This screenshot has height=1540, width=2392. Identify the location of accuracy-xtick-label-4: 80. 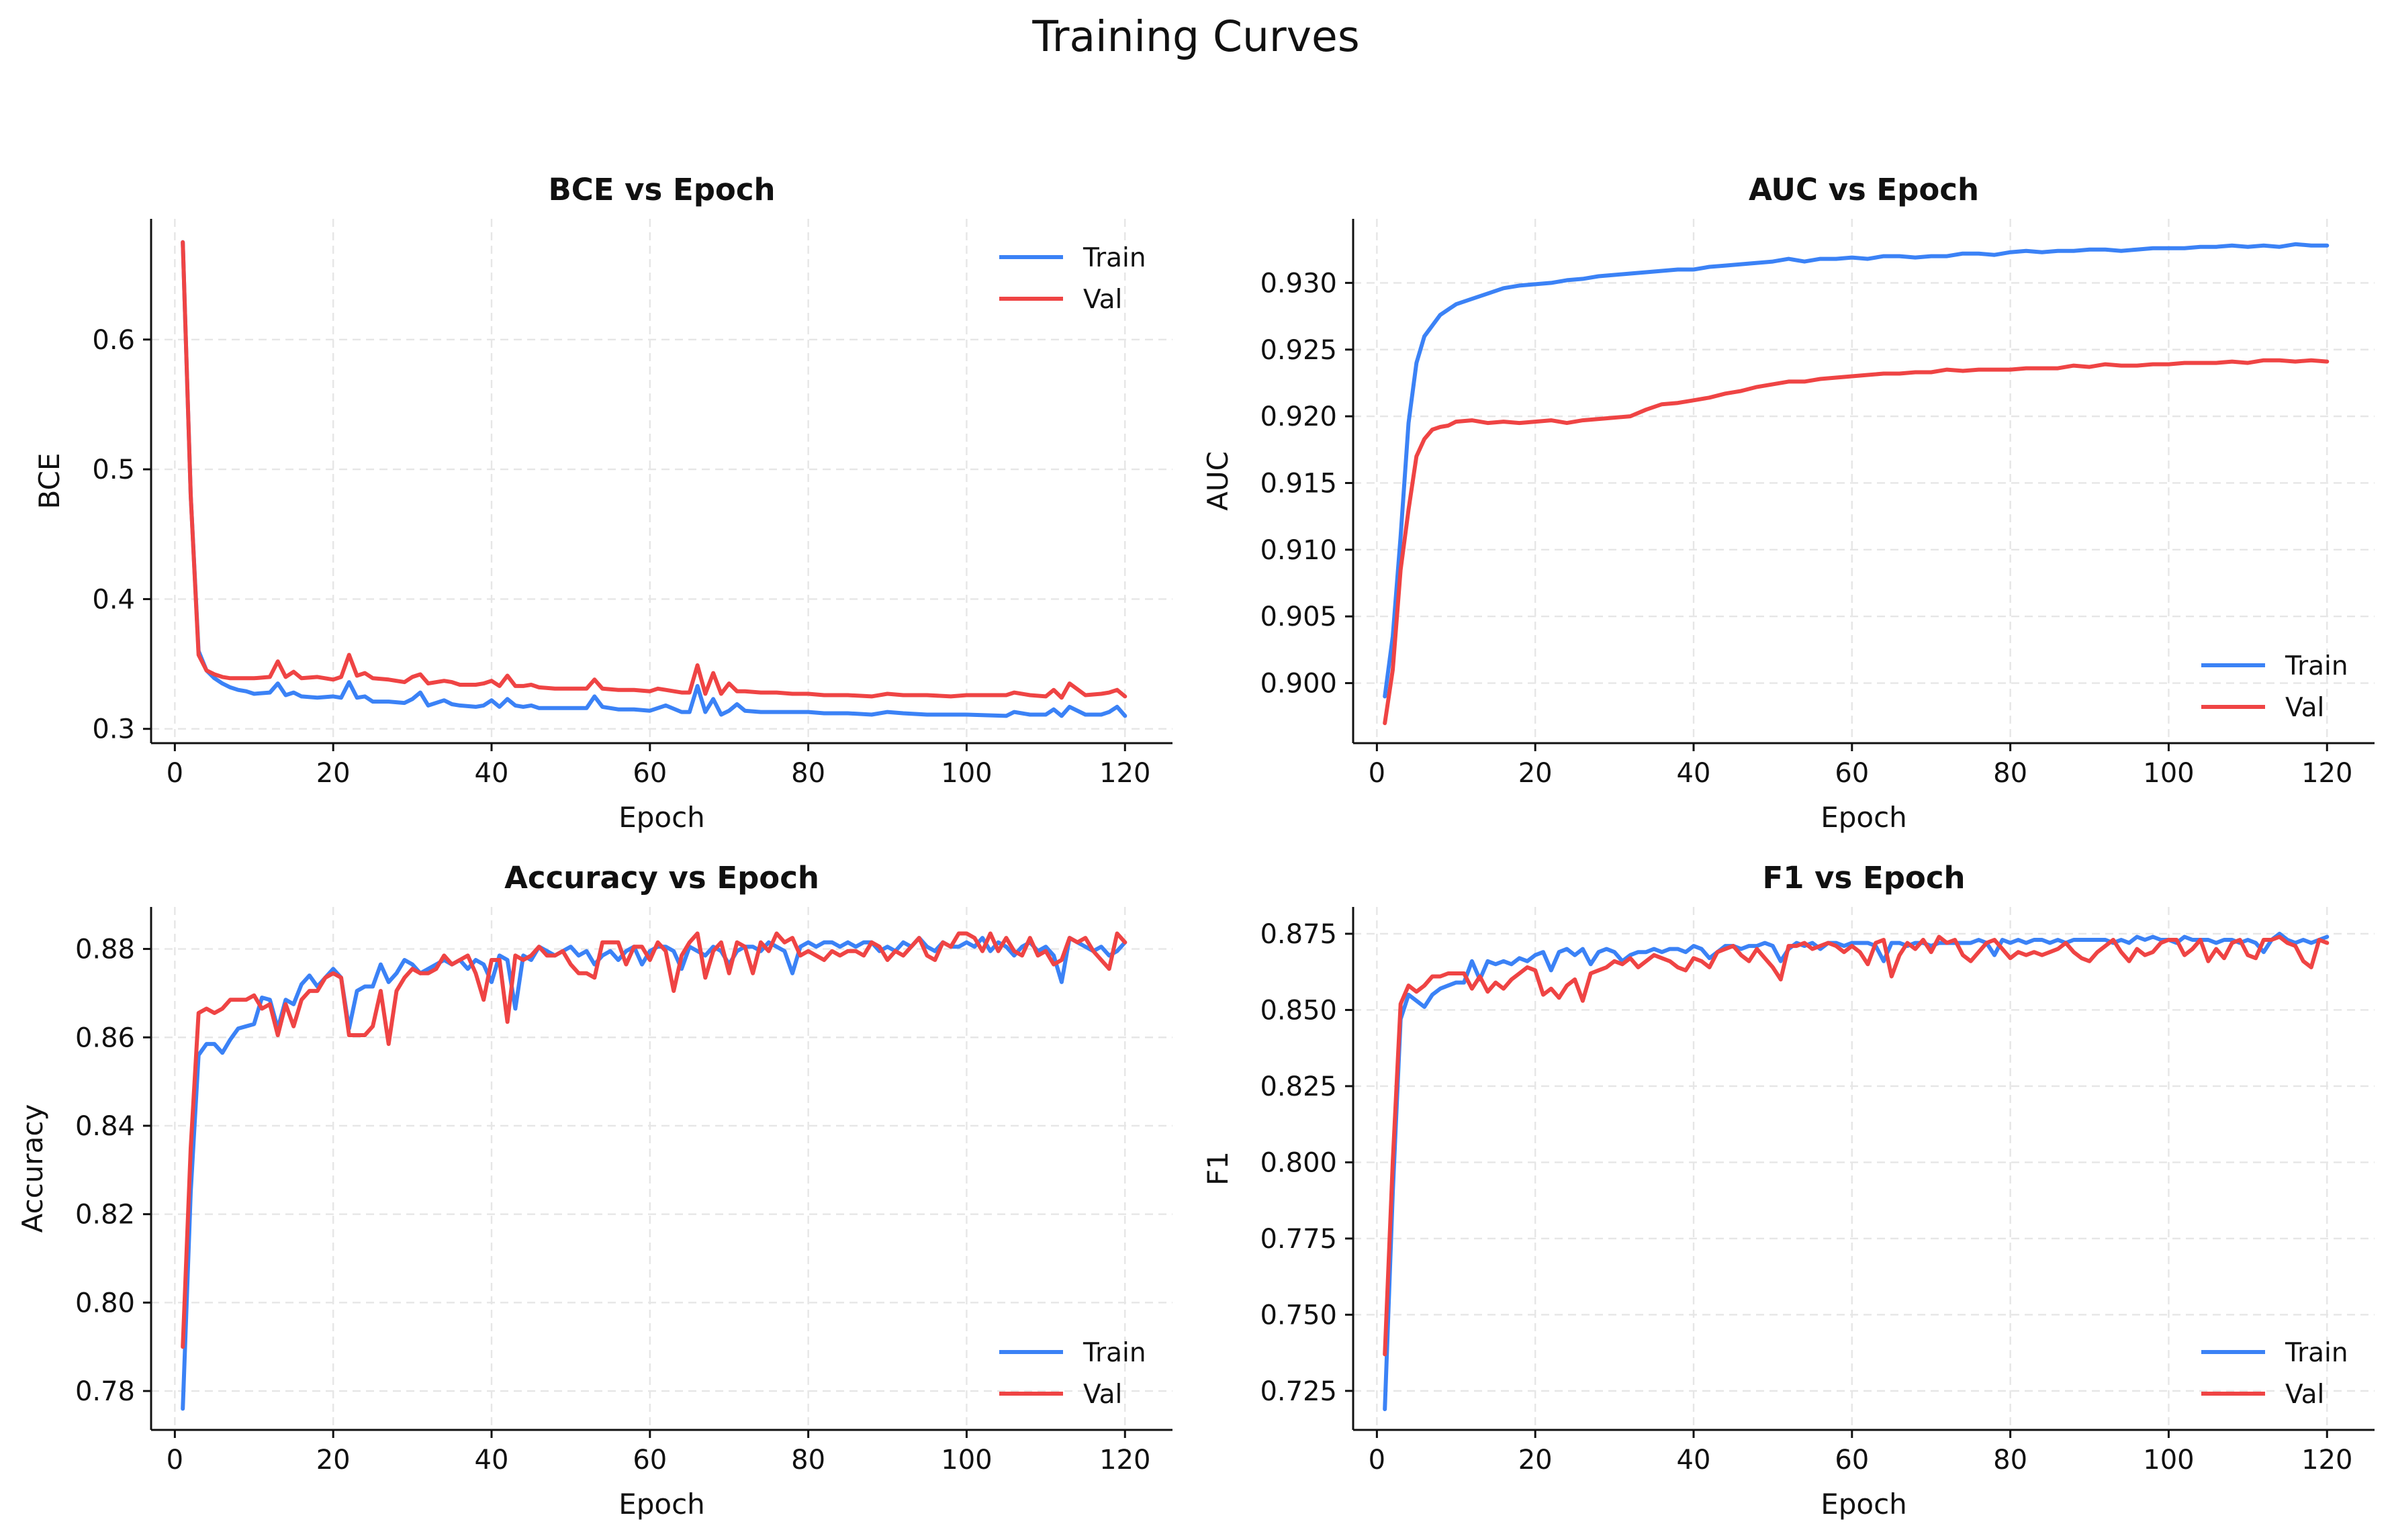
(808, 1460).